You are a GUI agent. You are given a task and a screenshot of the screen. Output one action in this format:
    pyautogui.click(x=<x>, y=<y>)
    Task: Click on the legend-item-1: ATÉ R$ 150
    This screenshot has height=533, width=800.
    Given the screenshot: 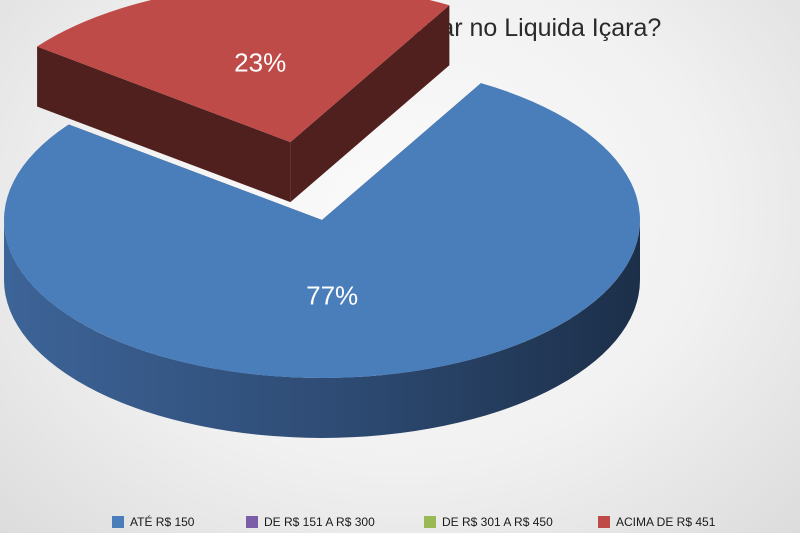 What is the action you would take?
    pyautogui.click(x=153, y=522)
    